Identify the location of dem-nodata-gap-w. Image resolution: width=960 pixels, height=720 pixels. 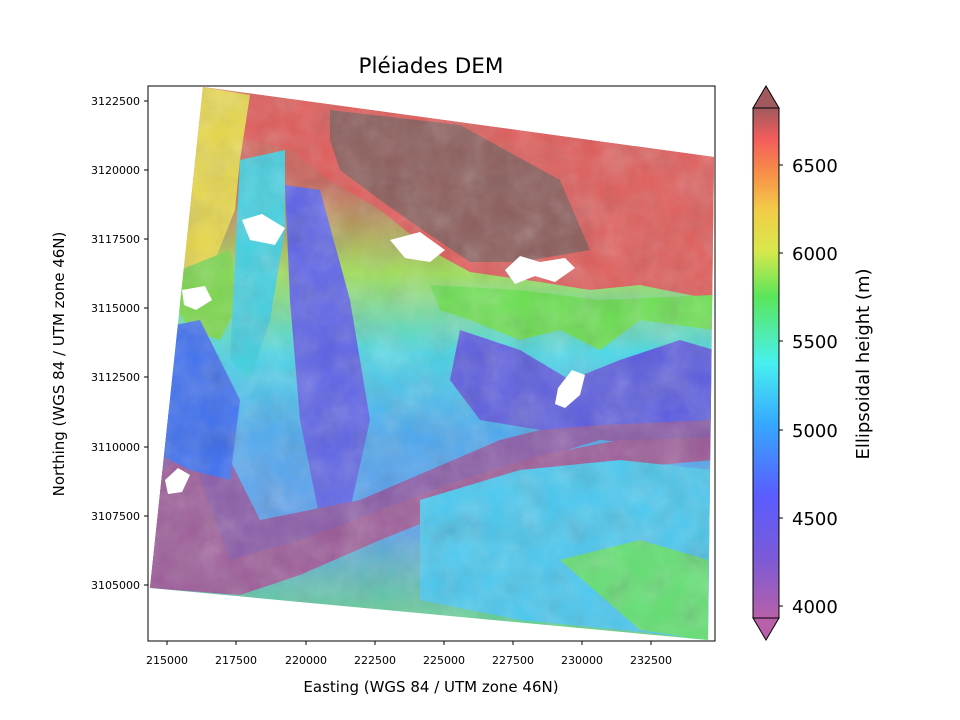
(197, 298).